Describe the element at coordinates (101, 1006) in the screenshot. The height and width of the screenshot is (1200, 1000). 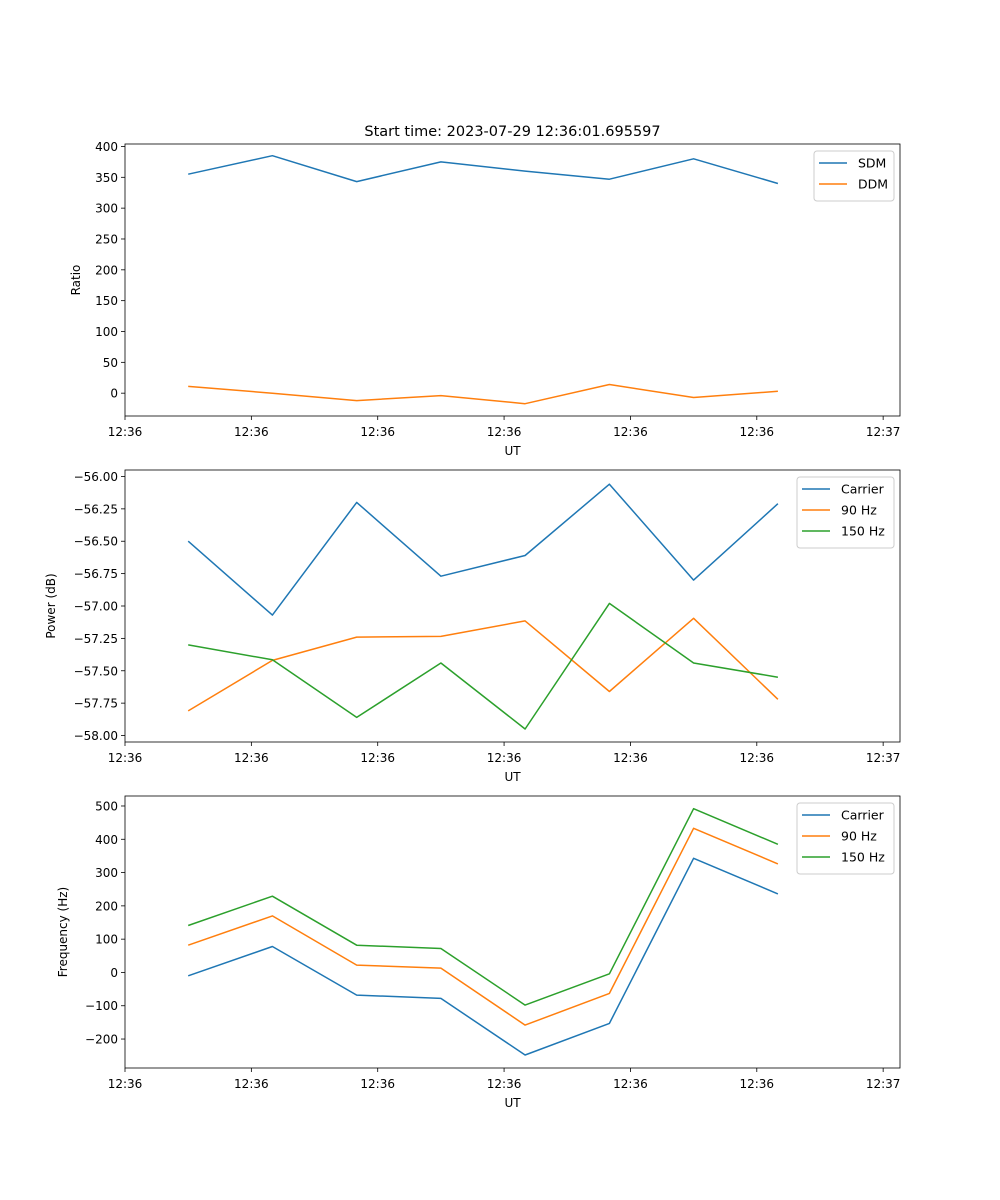
I see `y-tick-label: −100` at that location.